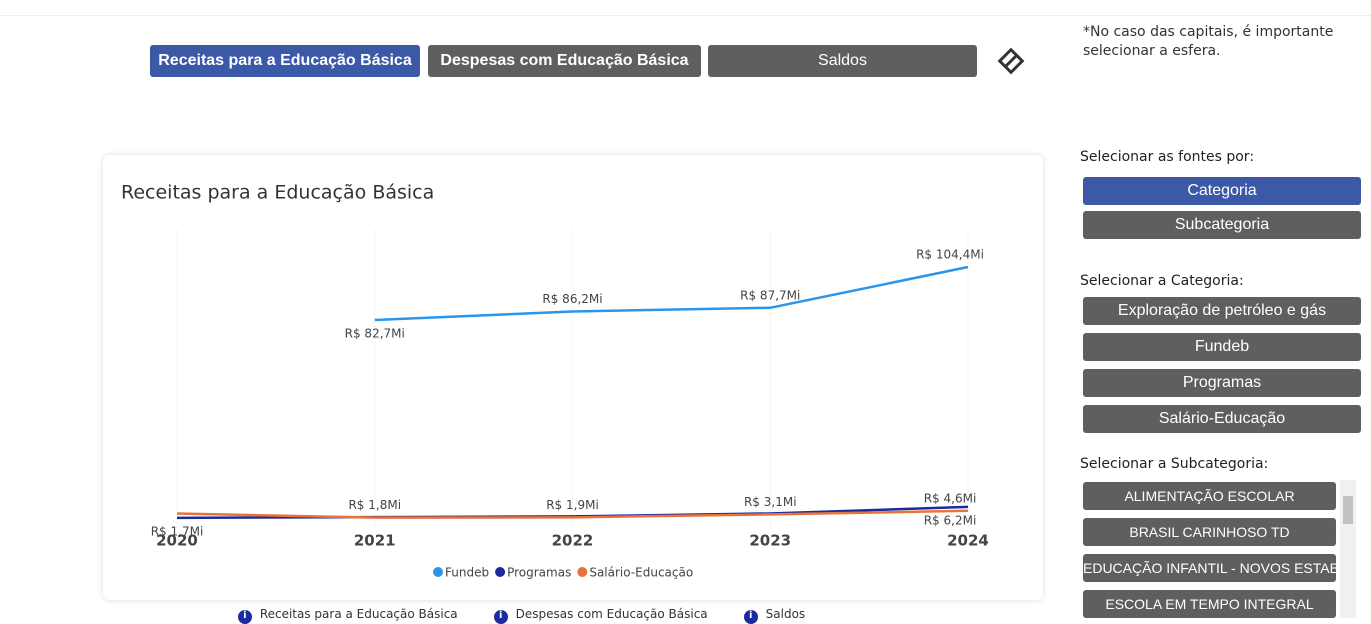  Describe the element at coordinates (358, 614) in the screenshot. I see `info-text: Receitas para a Educação Básica` at that location.